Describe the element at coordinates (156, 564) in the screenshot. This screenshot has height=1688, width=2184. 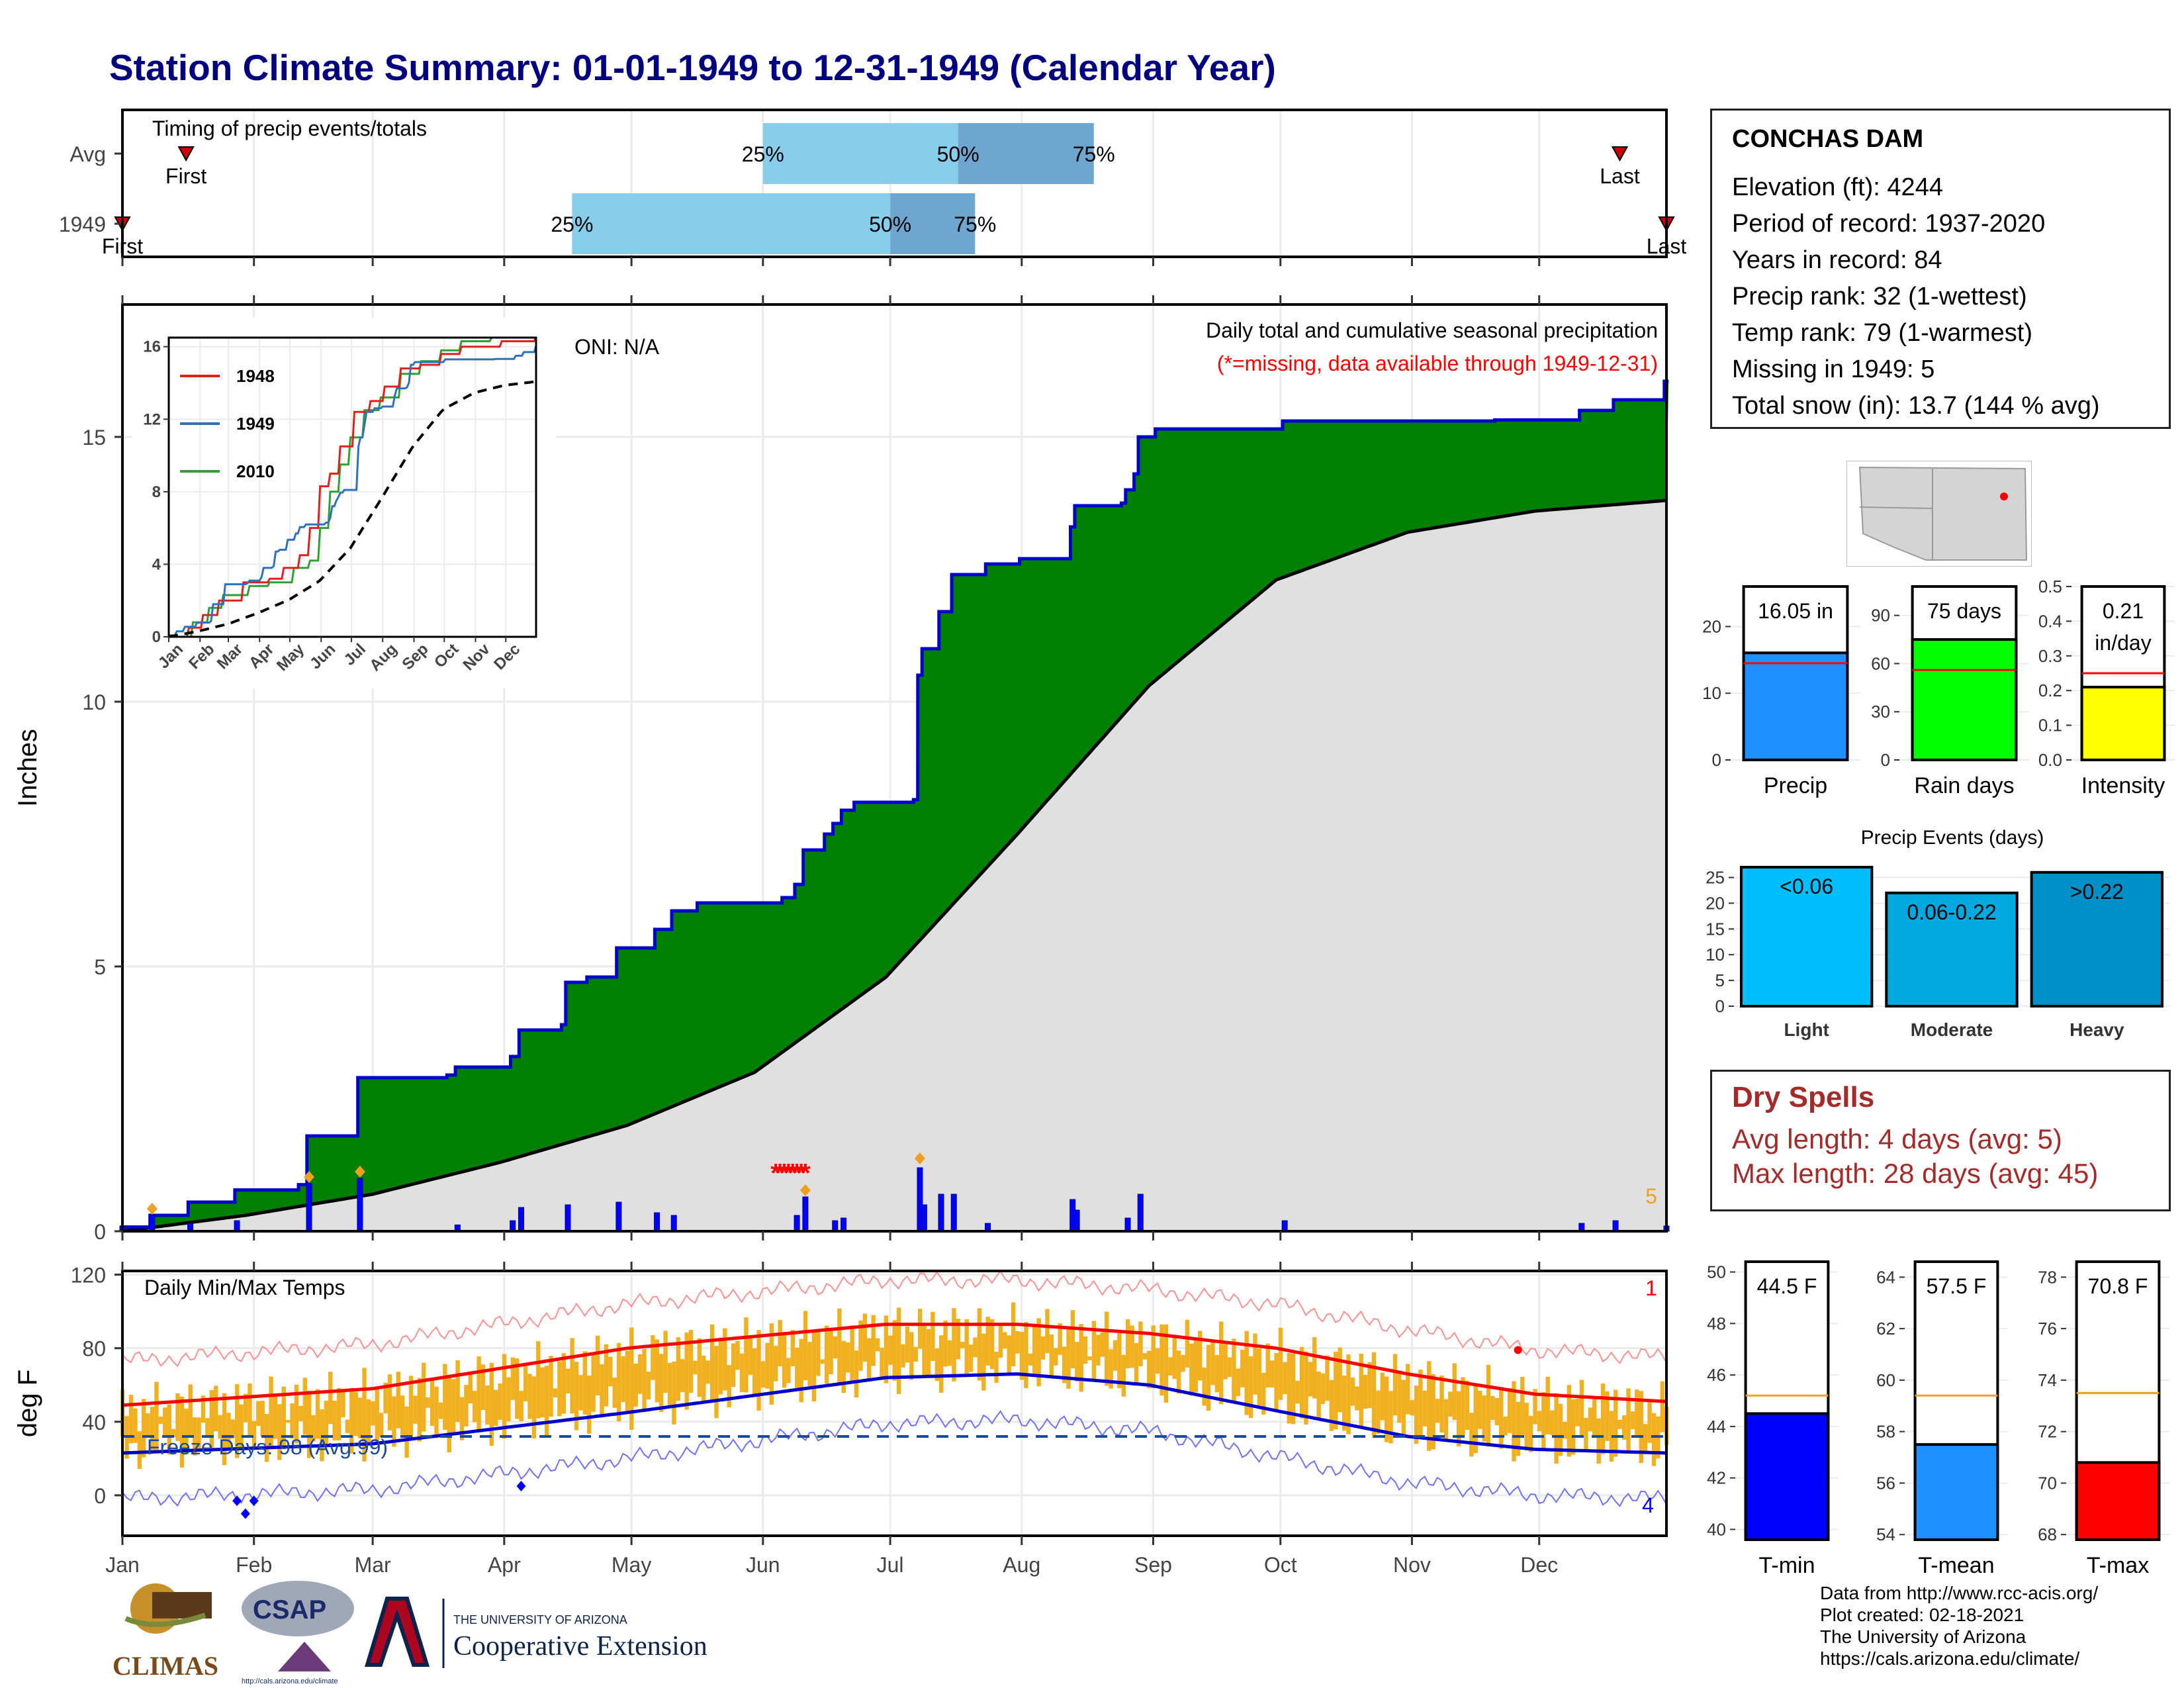
I see `inset-y-label: 4` at that location.